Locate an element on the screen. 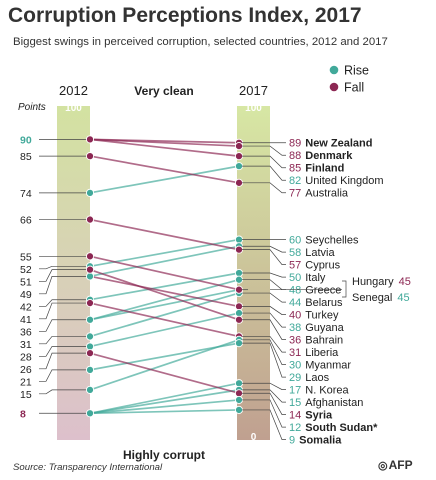 This screenshot has height=480, width=436. label-2017-senegal: Senegal 45 is located at coordinates (381, 298).